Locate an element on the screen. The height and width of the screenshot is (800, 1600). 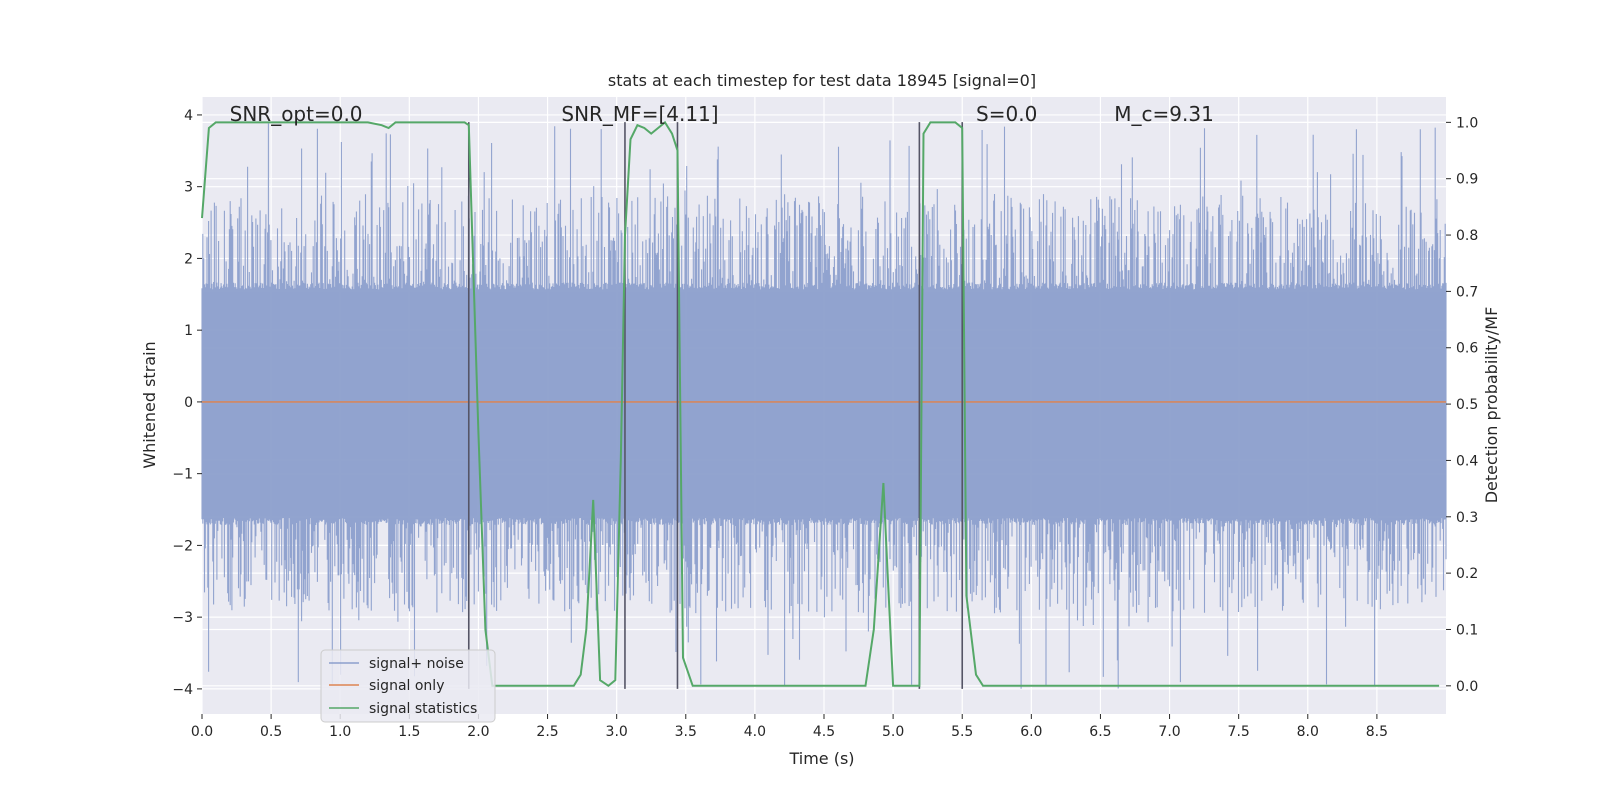
annotation-0: SNR_opt=0.0 is located at coordinates (296, 114).